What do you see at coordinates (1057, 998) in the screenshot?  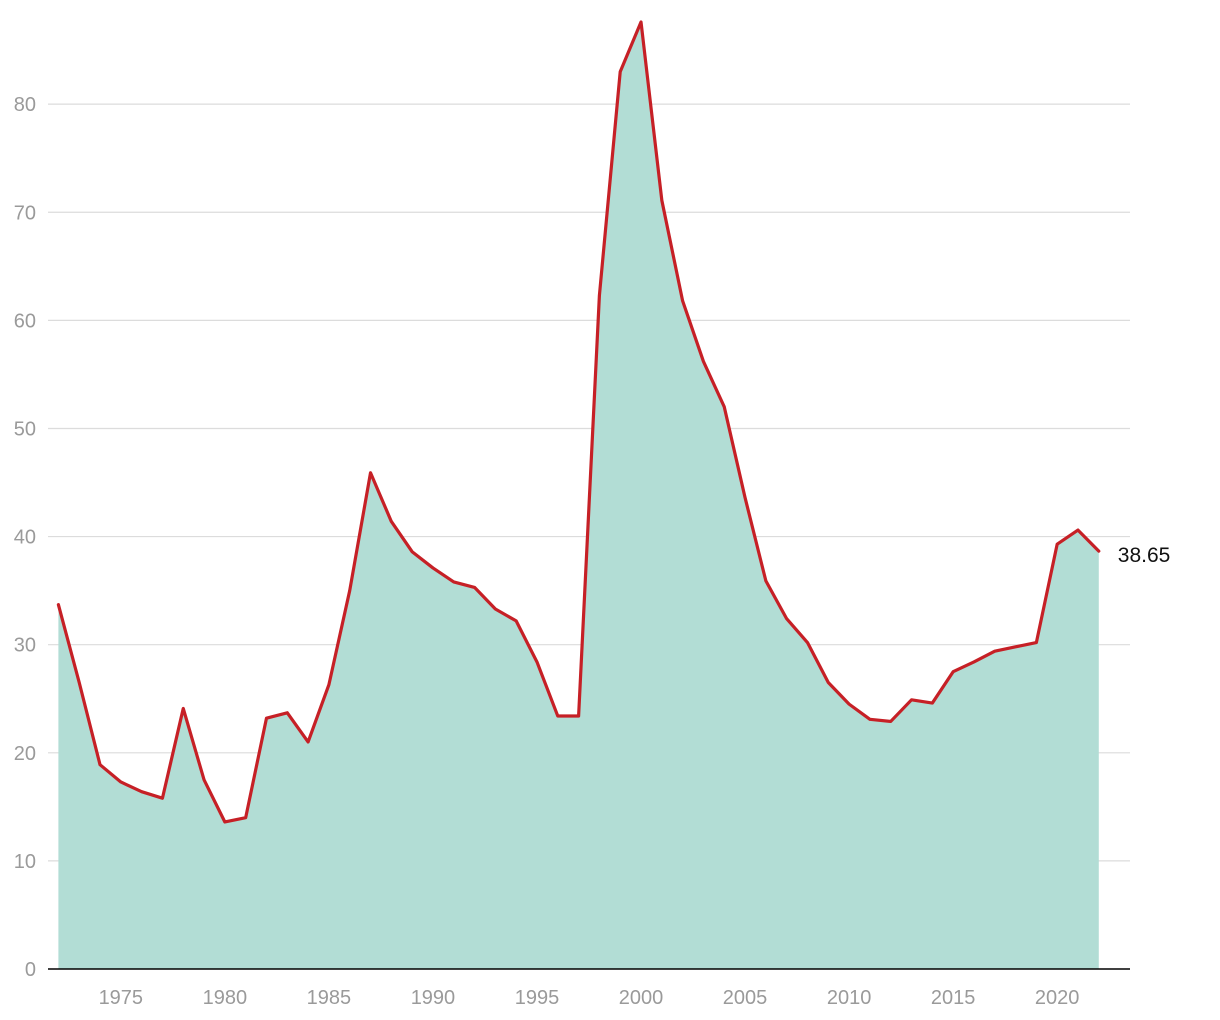 I see `x-tick-label: 2020` at bounding box center [1057, 998].